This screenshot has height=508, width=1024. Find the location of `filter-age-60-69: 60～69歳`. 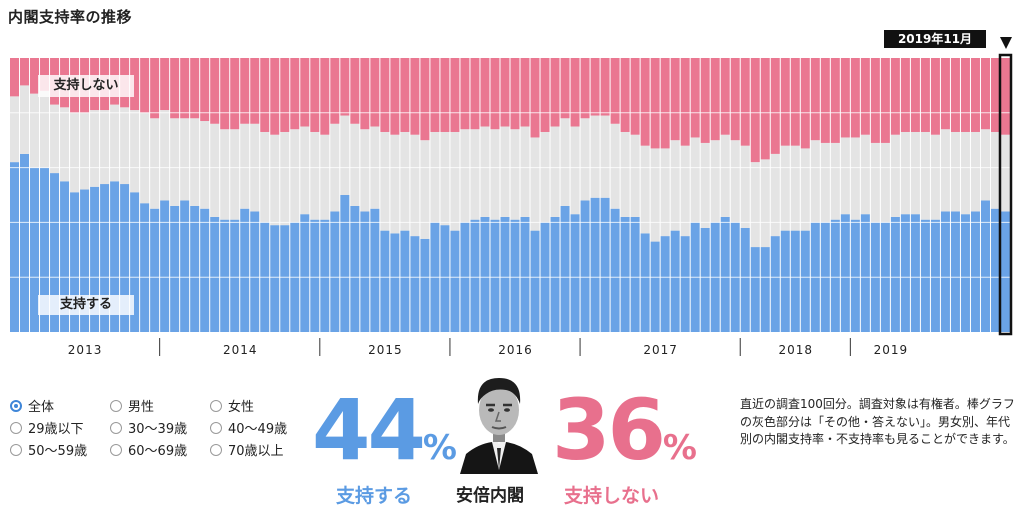

filter-age-60-69: 60～69歳 is located at coordinates (160, 449).